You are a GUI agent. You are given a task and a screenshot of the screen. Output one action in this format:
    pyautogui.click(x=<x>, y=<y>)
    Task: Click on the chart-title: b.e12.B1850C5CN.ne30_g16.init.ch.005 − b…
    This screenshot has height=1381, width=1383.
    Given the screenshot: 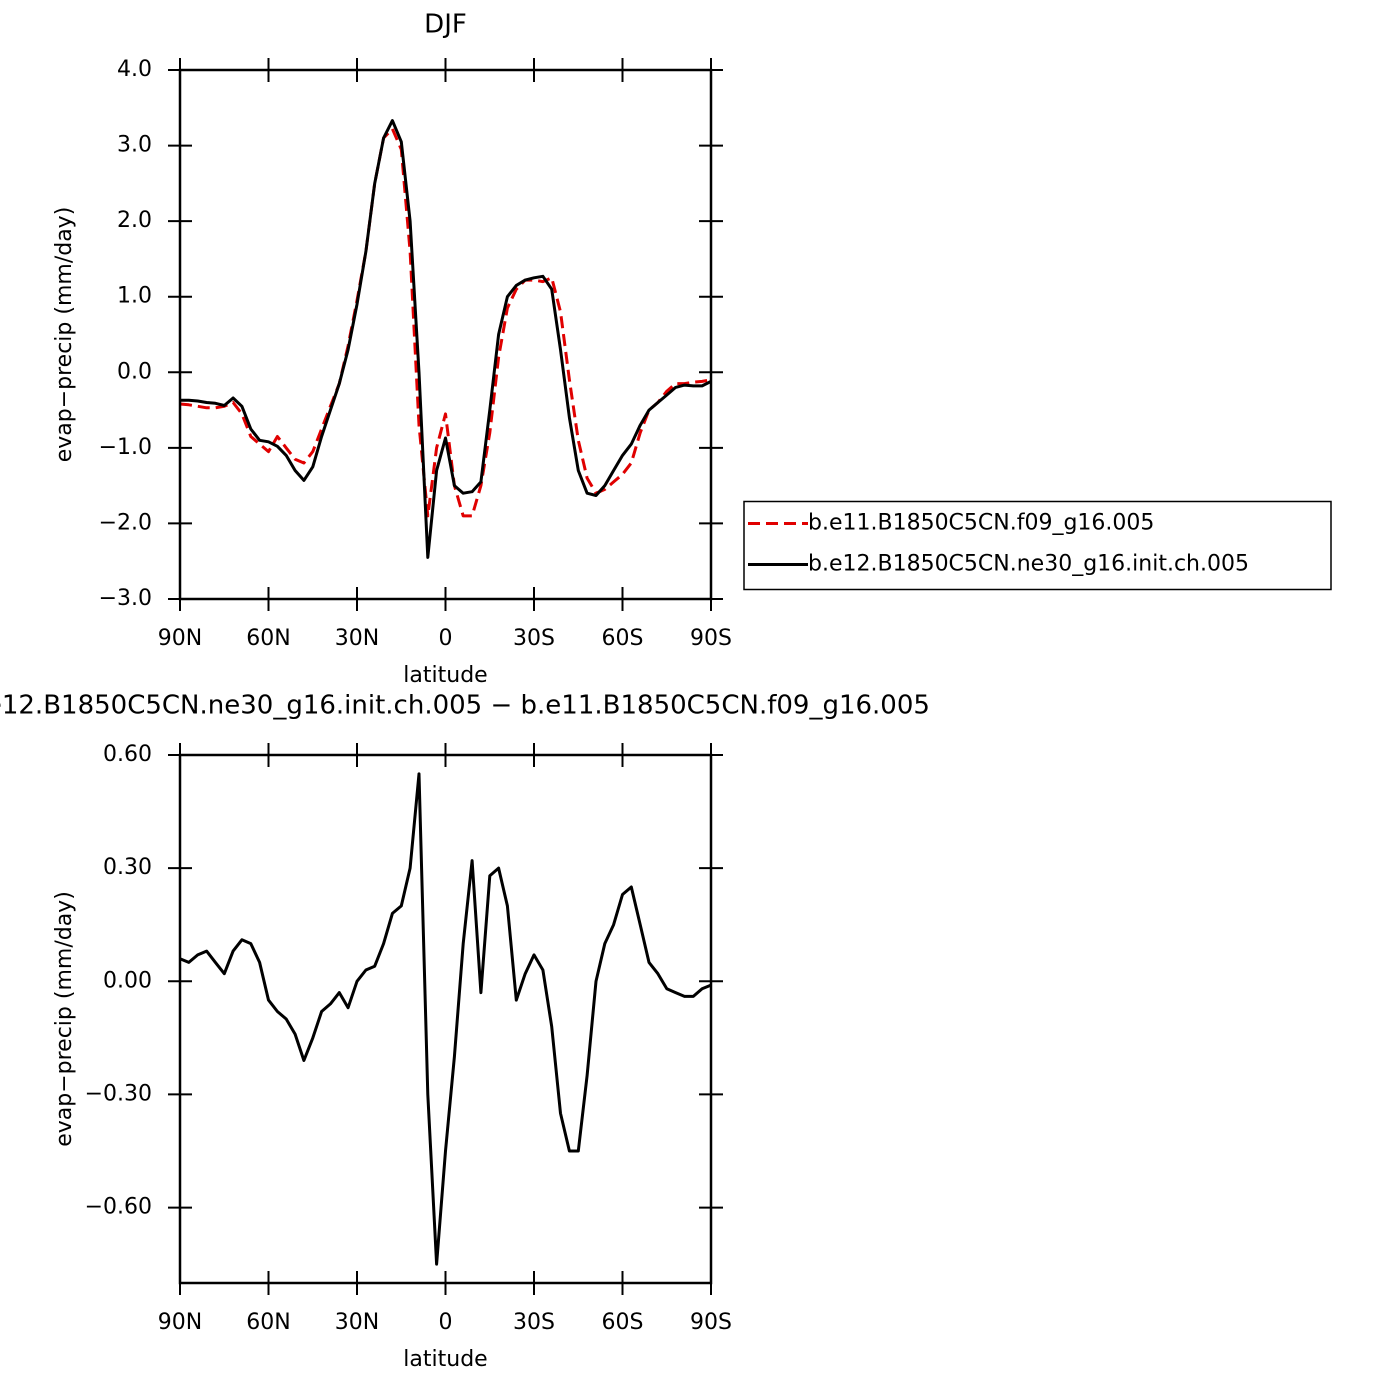 What is the action you would take?
    pyautogui.click(x=465, y=706)
    